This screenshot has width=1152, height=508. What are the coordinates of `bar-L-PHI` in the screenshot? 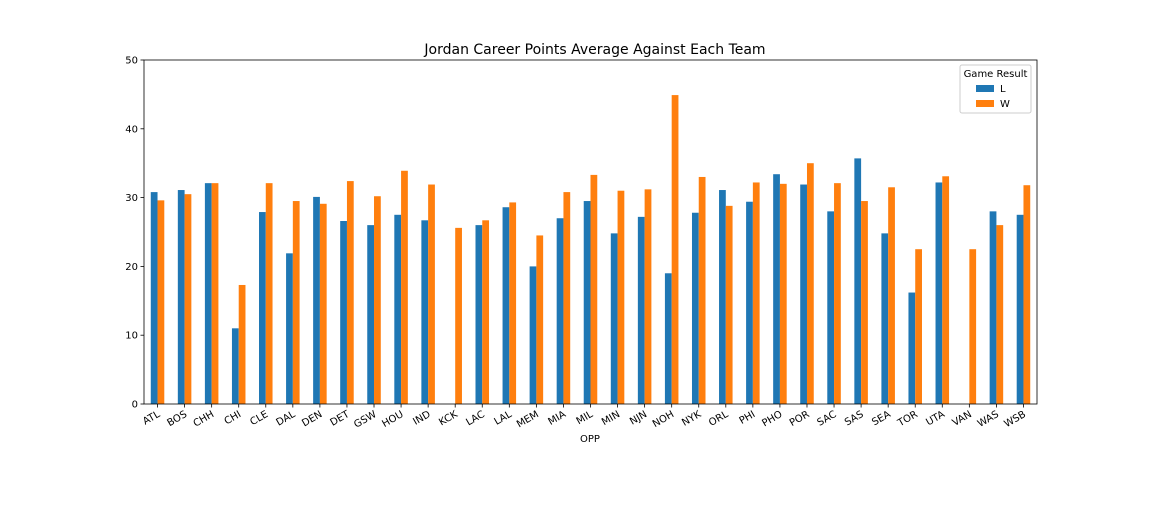 It's located at (749, 302).